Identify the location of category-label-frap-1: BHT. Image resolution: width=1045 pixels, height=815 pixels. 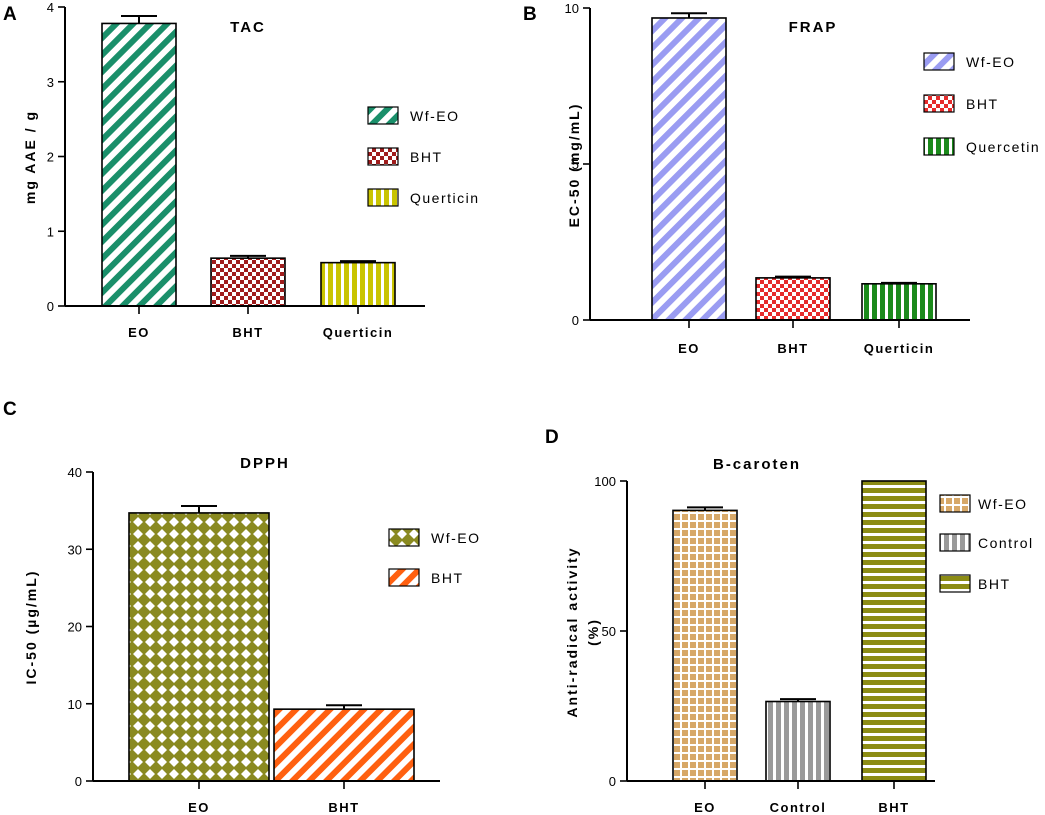
(792, 348).